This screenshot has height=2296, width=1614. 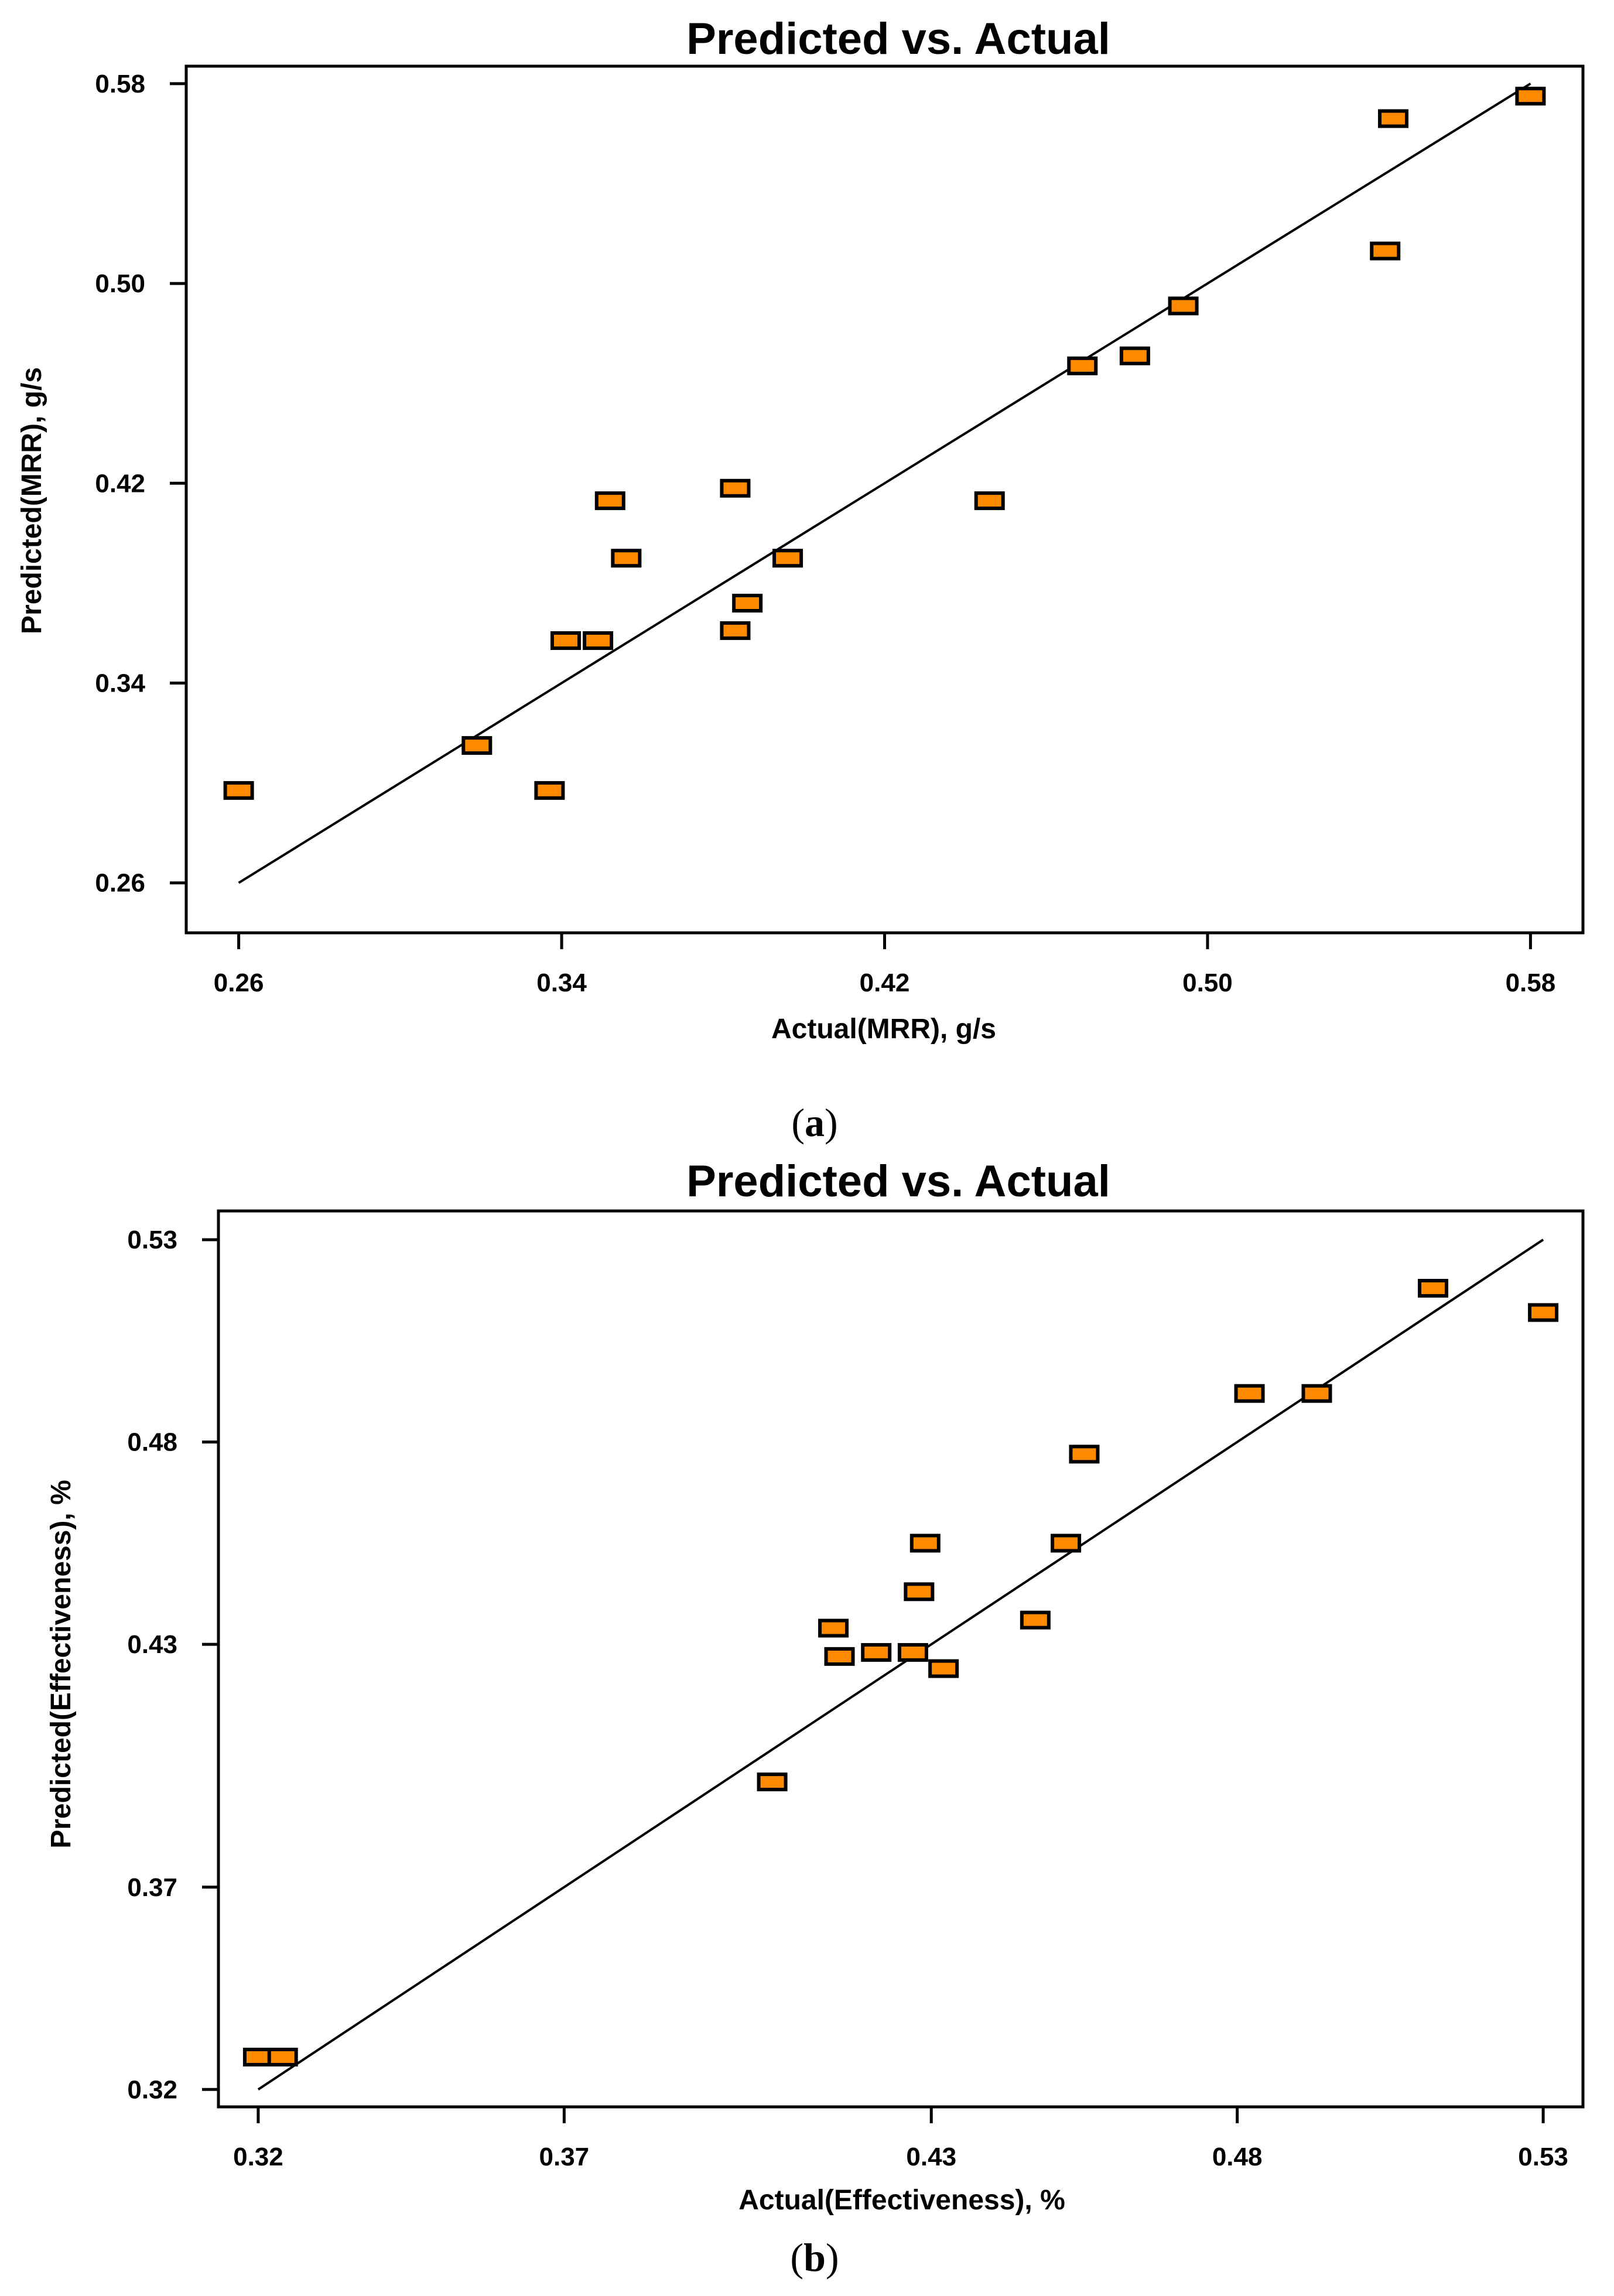 I want to click on y-tick-label: 0.32, so click(x=152, y=2089).